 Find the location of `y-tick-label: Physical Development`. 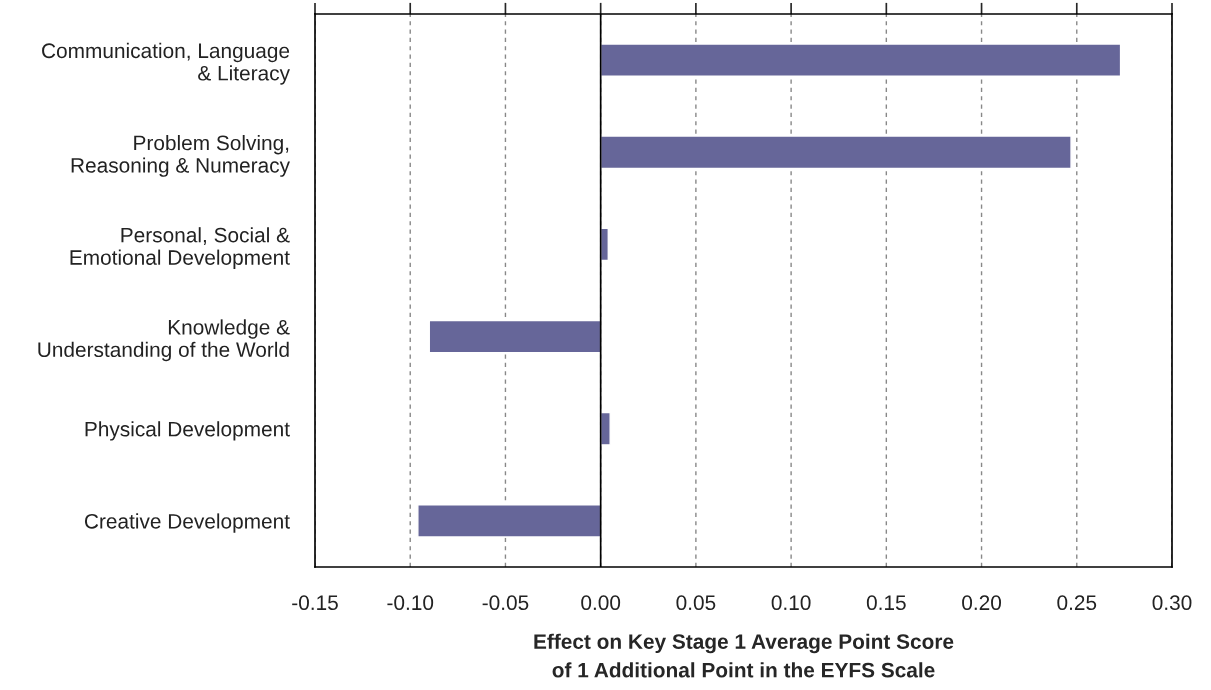

y-tick-label: Physical Development is located at coordinates (187, 431).